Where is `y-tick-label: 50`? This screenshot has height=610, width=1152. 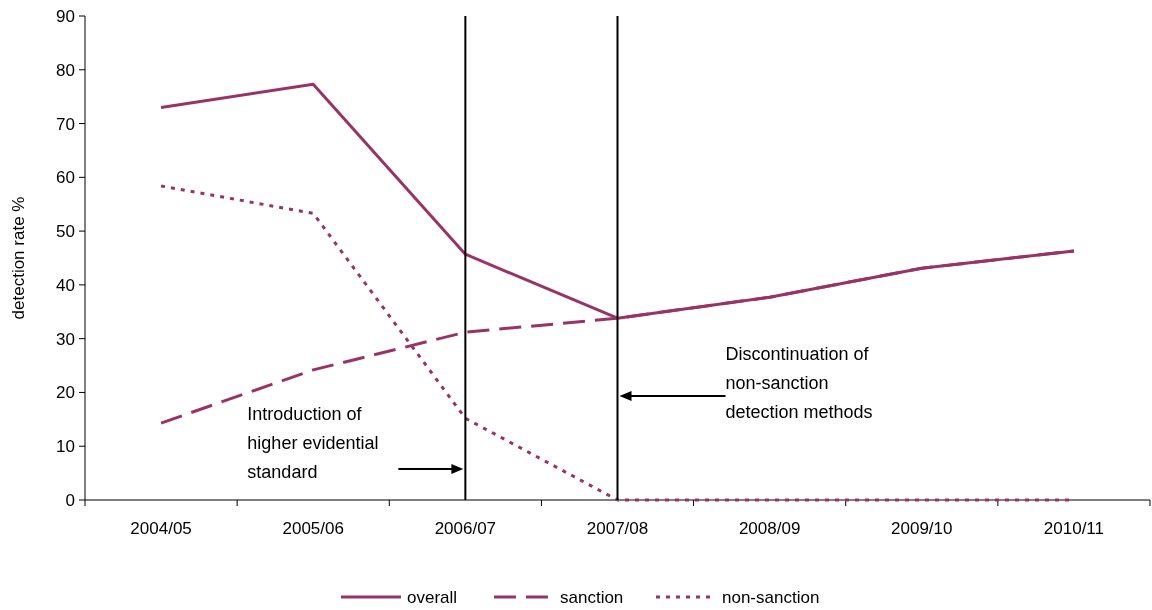 y-tick-label: 50 is located at coordinates (65, 232).